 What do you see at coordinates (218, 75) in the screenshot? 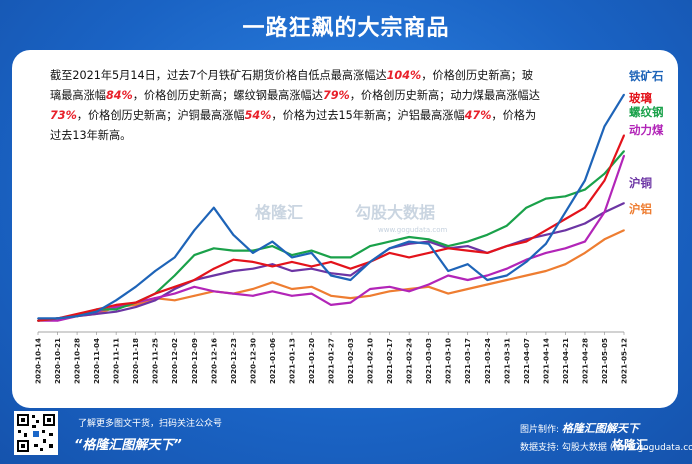
I see `description-segment: 截至2021年5月14日，过去7个月铁矿石期货价格自低点最高涨幅达` at bounding box center [218, 75].